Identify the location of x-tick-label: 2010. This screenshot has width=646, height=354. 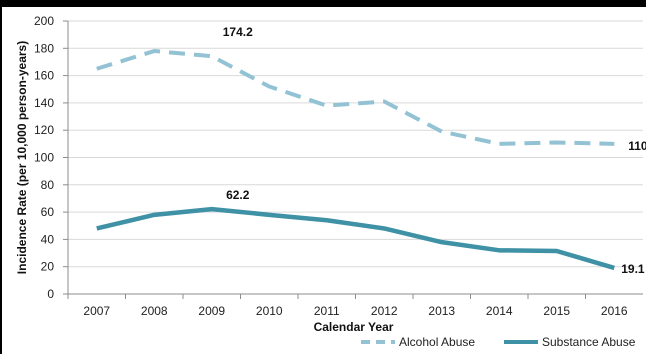
(269, 311).